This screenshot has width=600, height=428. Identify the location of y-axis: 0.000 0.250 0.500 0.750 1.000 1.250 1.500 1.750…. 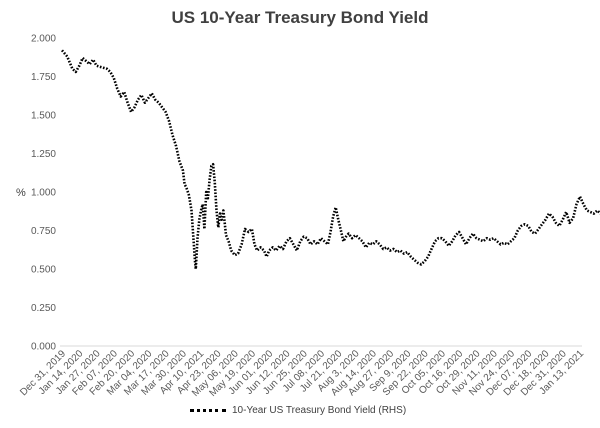
(36, 193).